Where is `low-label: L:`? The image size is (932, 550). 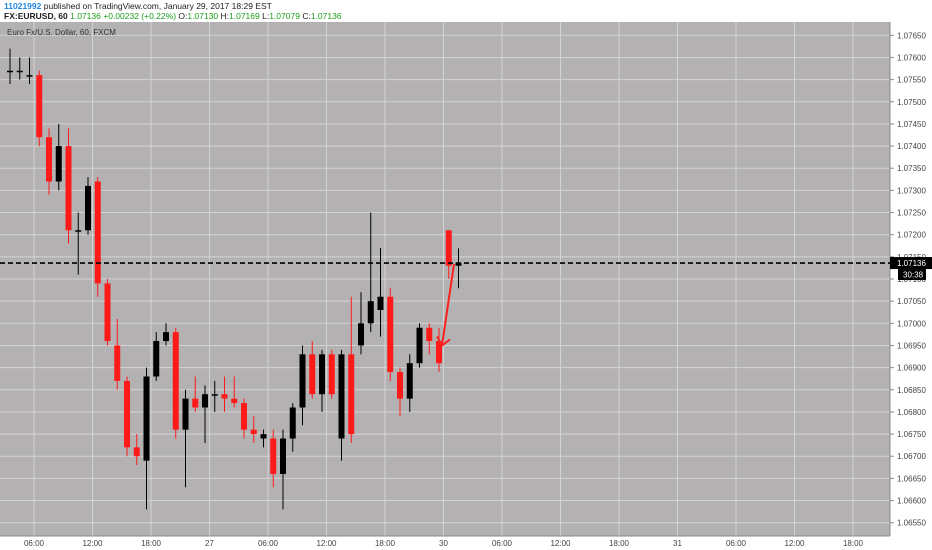
low-label: L: is located at coordinates (266, 16).